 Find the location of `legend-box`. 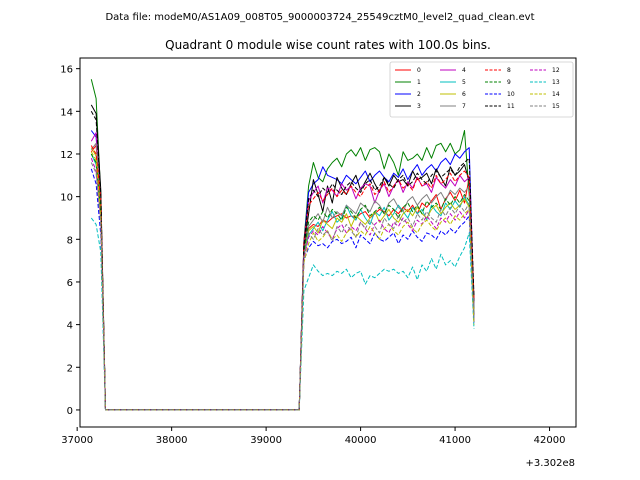

legend-box is located at coordinates (481, 89).